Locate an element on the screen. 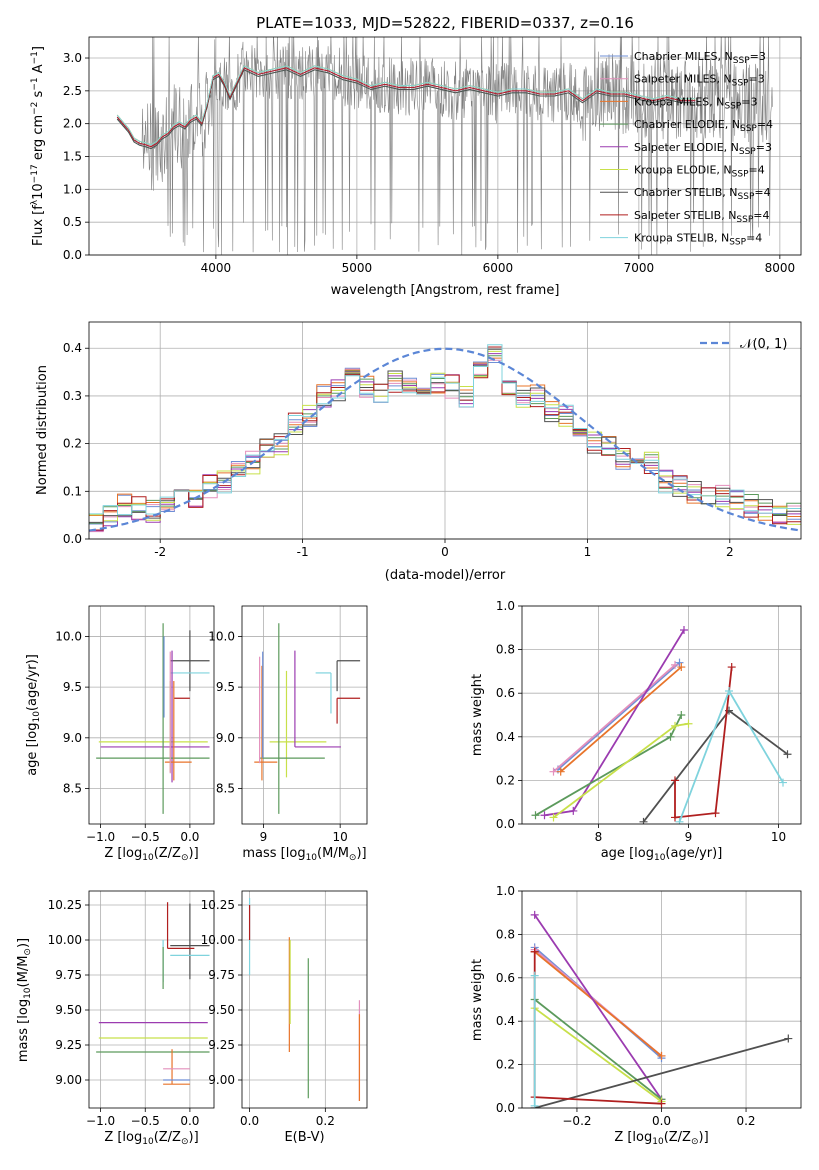  massZ-xlabel-part: ⊙ is located at coordinates (185, 1142).